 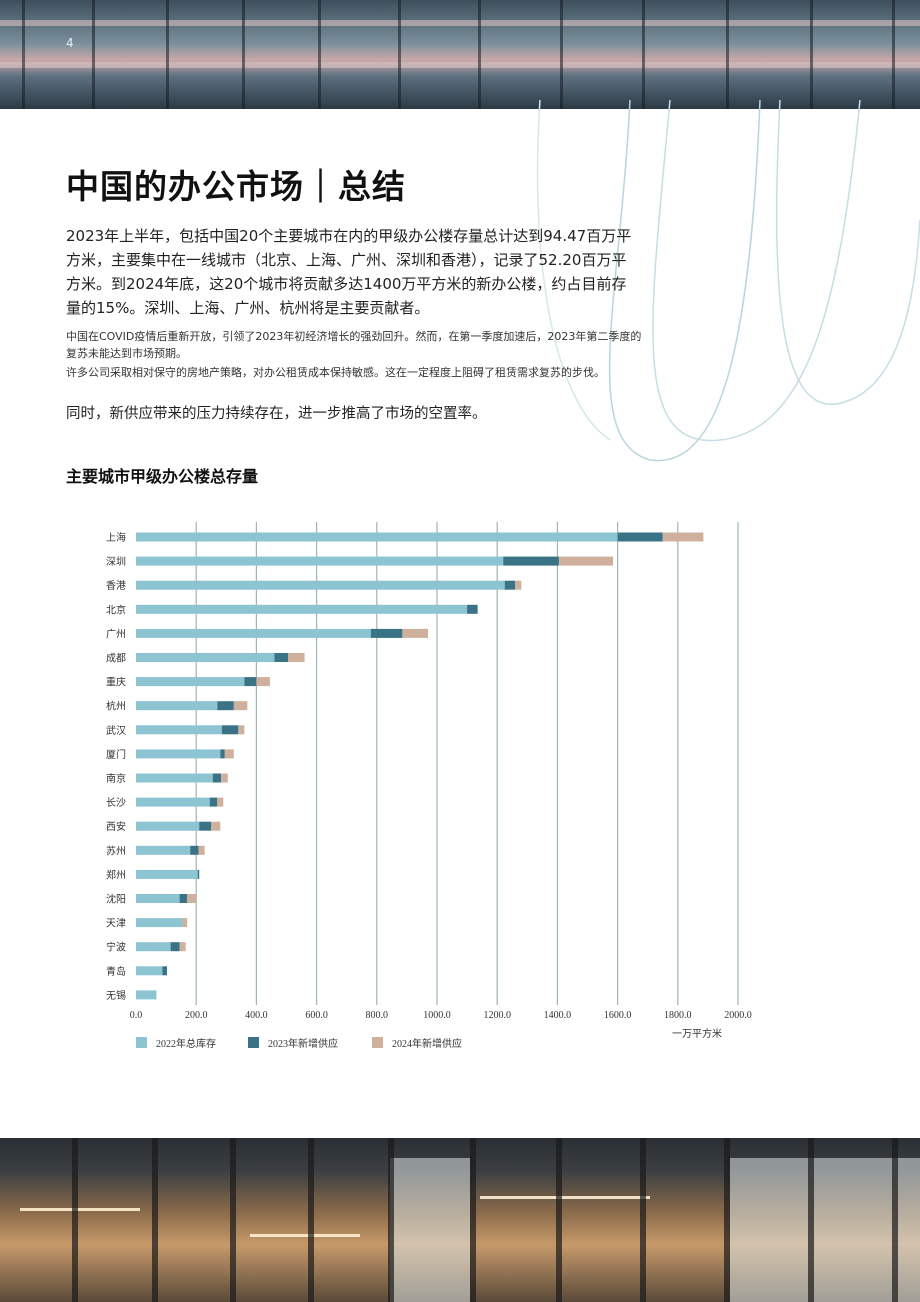 What do you see at coordinates (116, 706) in the screenshot?
I see `category-label: 杭州` at bounding box center [116, 706].